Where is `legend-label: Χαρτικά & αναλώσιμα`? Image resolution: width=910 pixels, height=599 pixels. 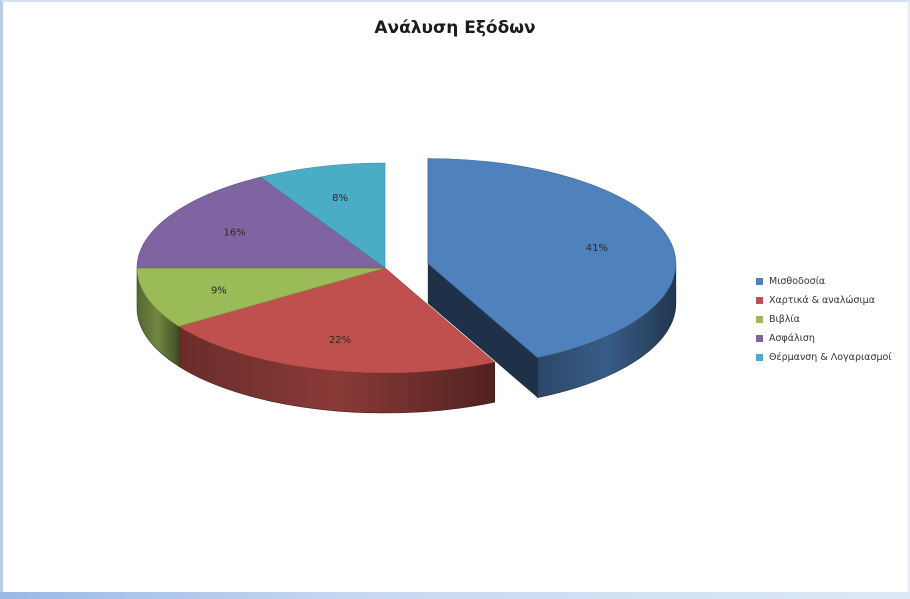
legend-label: Χαρτικά & αναλώσιμα is located at coordinates (822, 300).